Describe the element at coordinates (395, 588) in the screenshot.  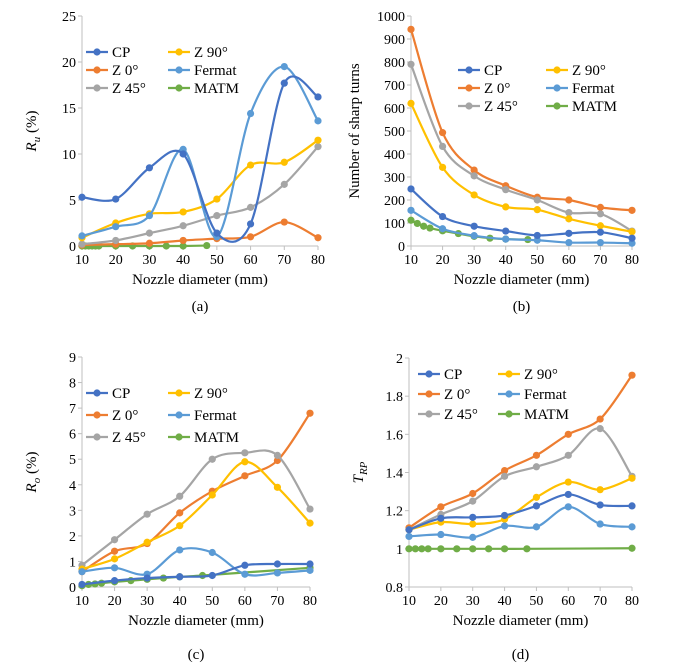
I see `y-tick-label: 0.8` at that location.